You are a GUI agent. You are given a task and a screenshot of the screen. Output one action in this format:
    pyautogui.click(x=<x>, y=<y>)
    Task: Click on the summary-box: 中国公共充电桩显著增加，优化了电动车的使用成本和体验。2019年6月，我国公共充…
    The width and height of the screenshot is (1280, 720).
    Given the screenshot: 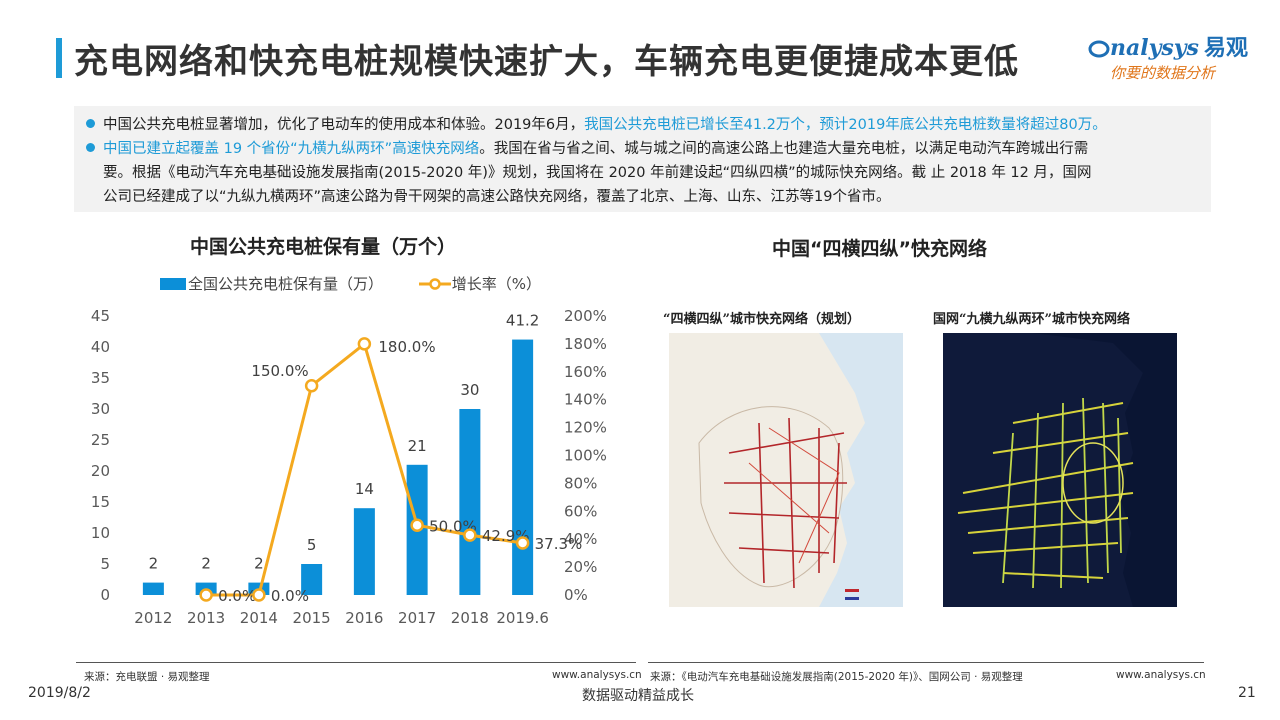 What is the action you would take?
    pyautogui.click(x=642, y=159)
    